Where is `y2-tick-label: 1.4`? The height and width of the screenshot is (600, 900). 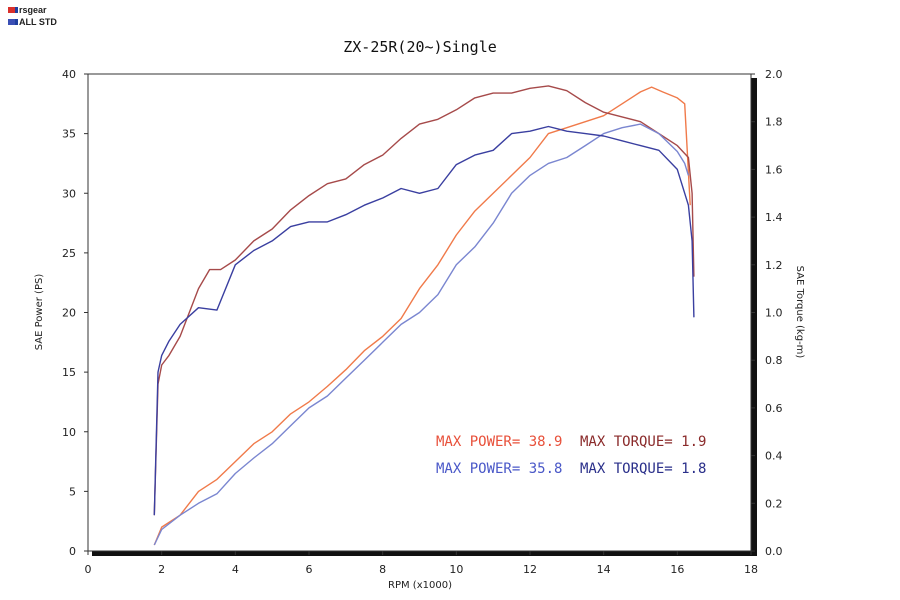
y2-tick-label: 1.4 is located at coordinates (774, 217).